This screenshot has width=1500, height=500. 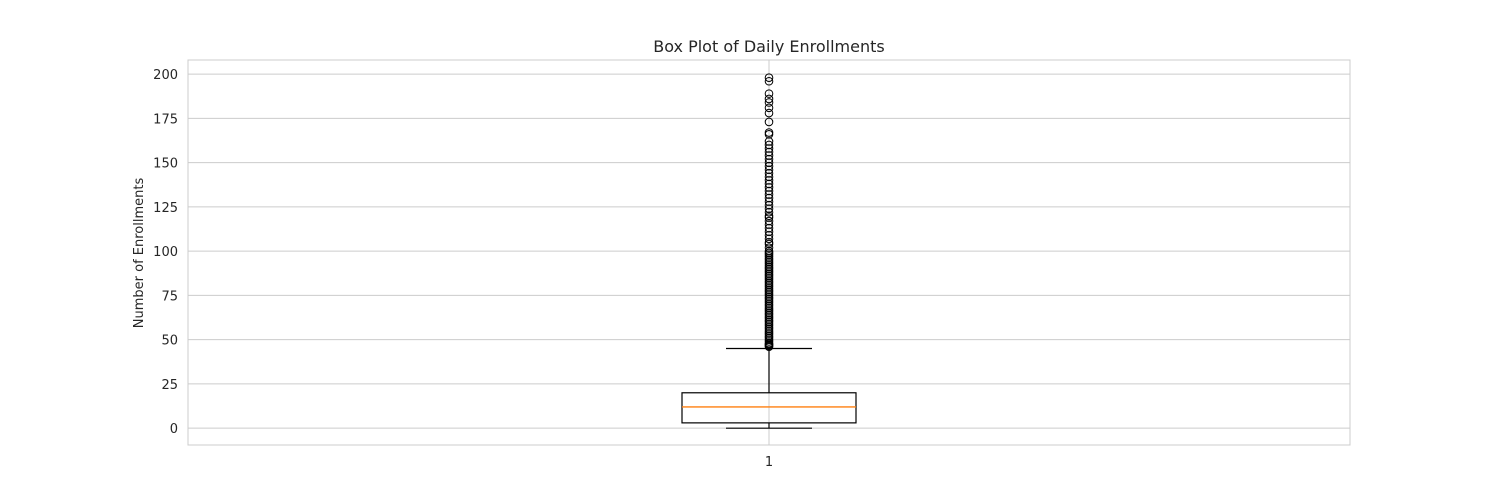 I want to click on iqr-box, so click(x=769, y=408).